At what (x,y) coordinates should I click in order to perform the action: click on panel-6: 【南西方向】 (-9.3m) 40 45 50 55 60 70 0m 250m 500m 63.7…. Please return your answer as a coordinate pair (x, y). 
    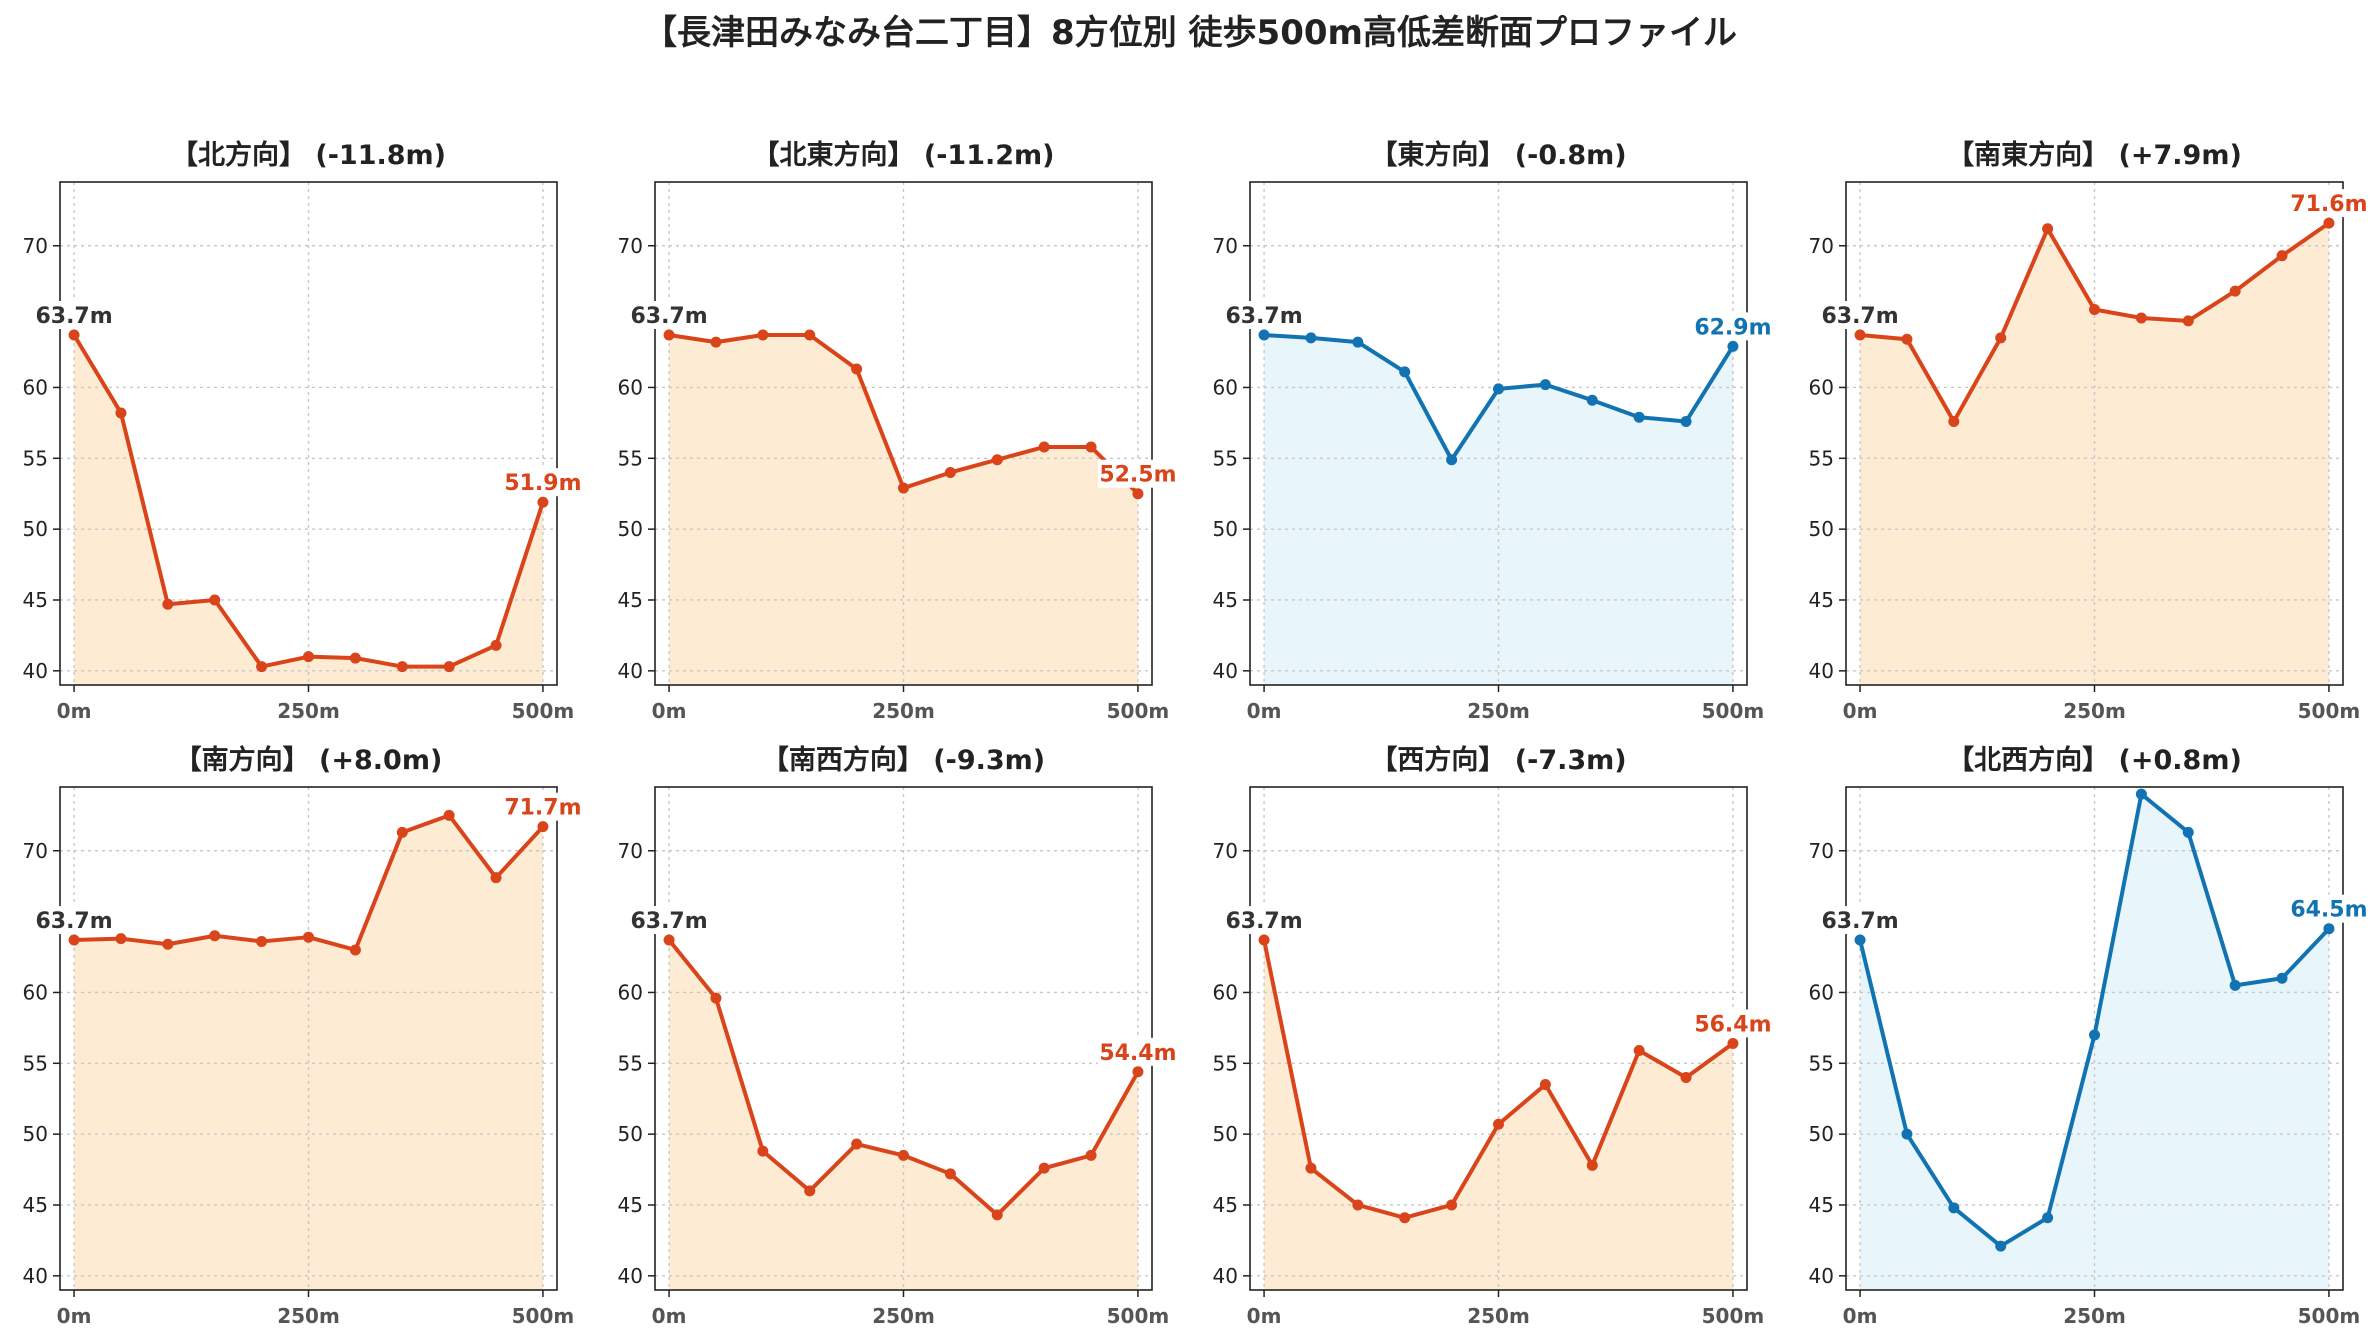
    Looking at the image, I should click on (898, 1036).